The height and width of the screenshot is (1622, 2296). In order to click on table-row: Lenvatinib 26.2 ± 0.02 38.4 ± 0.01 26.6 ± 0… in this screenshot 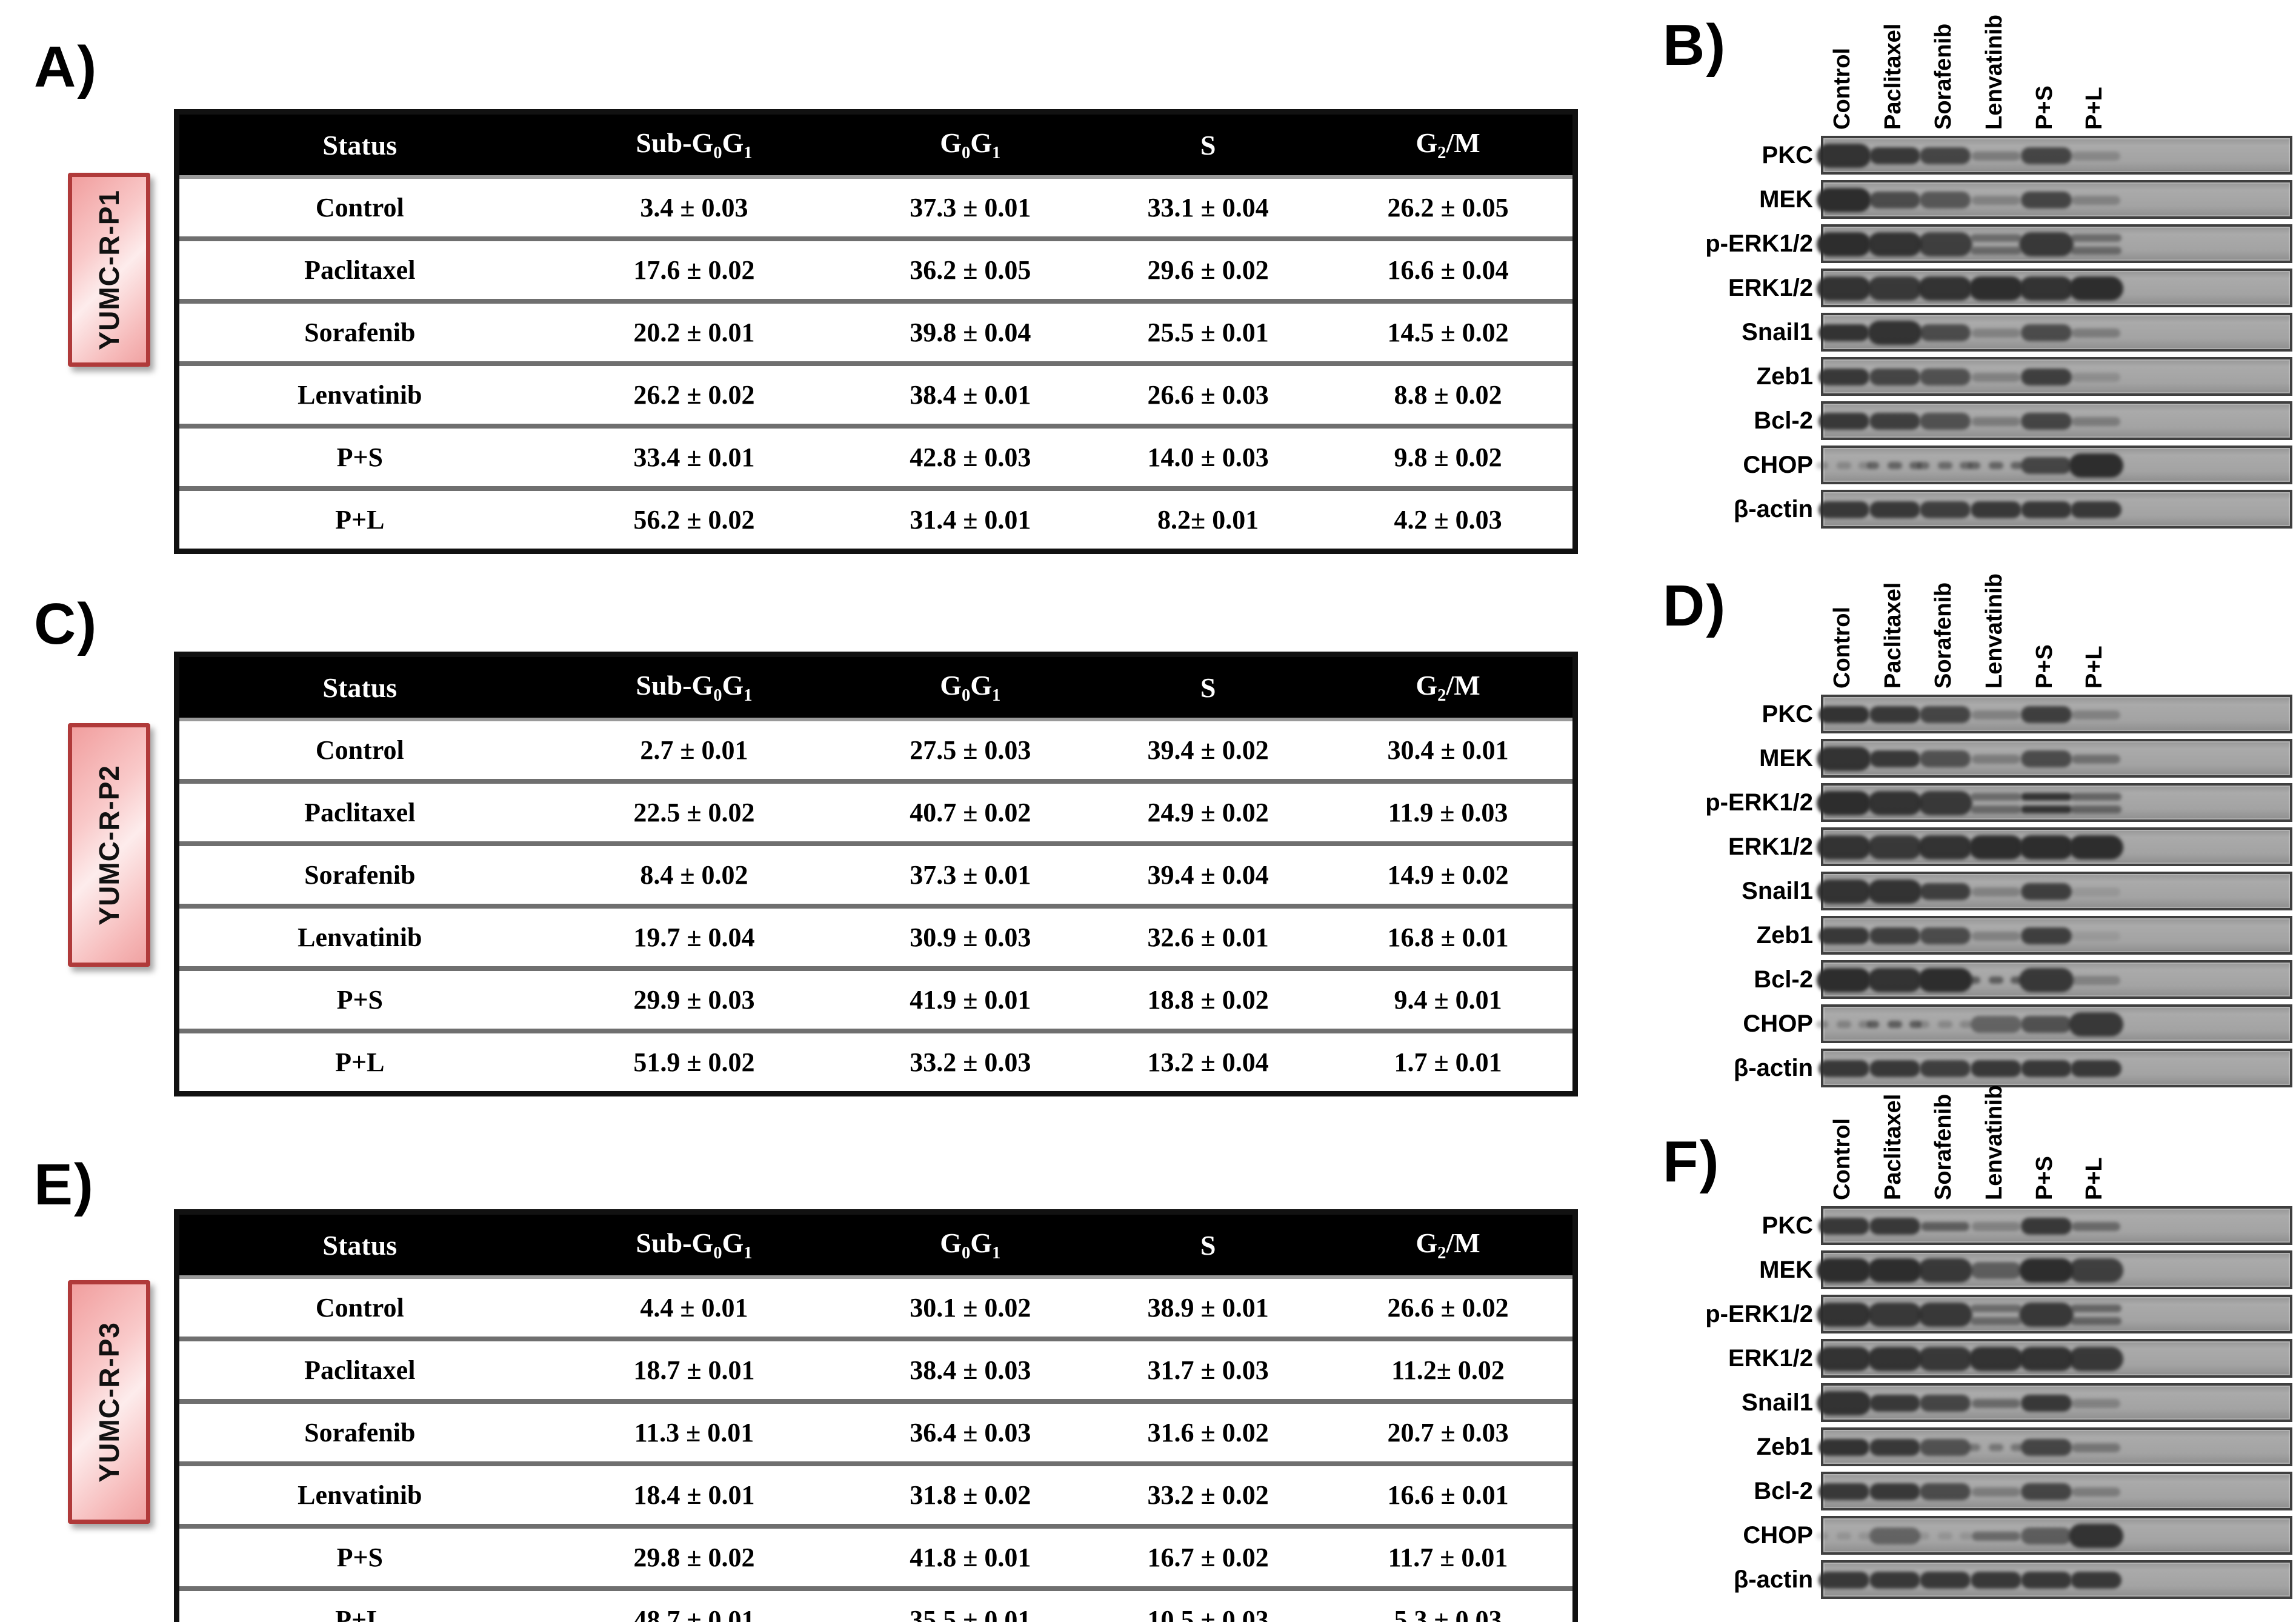, I will do `click(876, 395)`.